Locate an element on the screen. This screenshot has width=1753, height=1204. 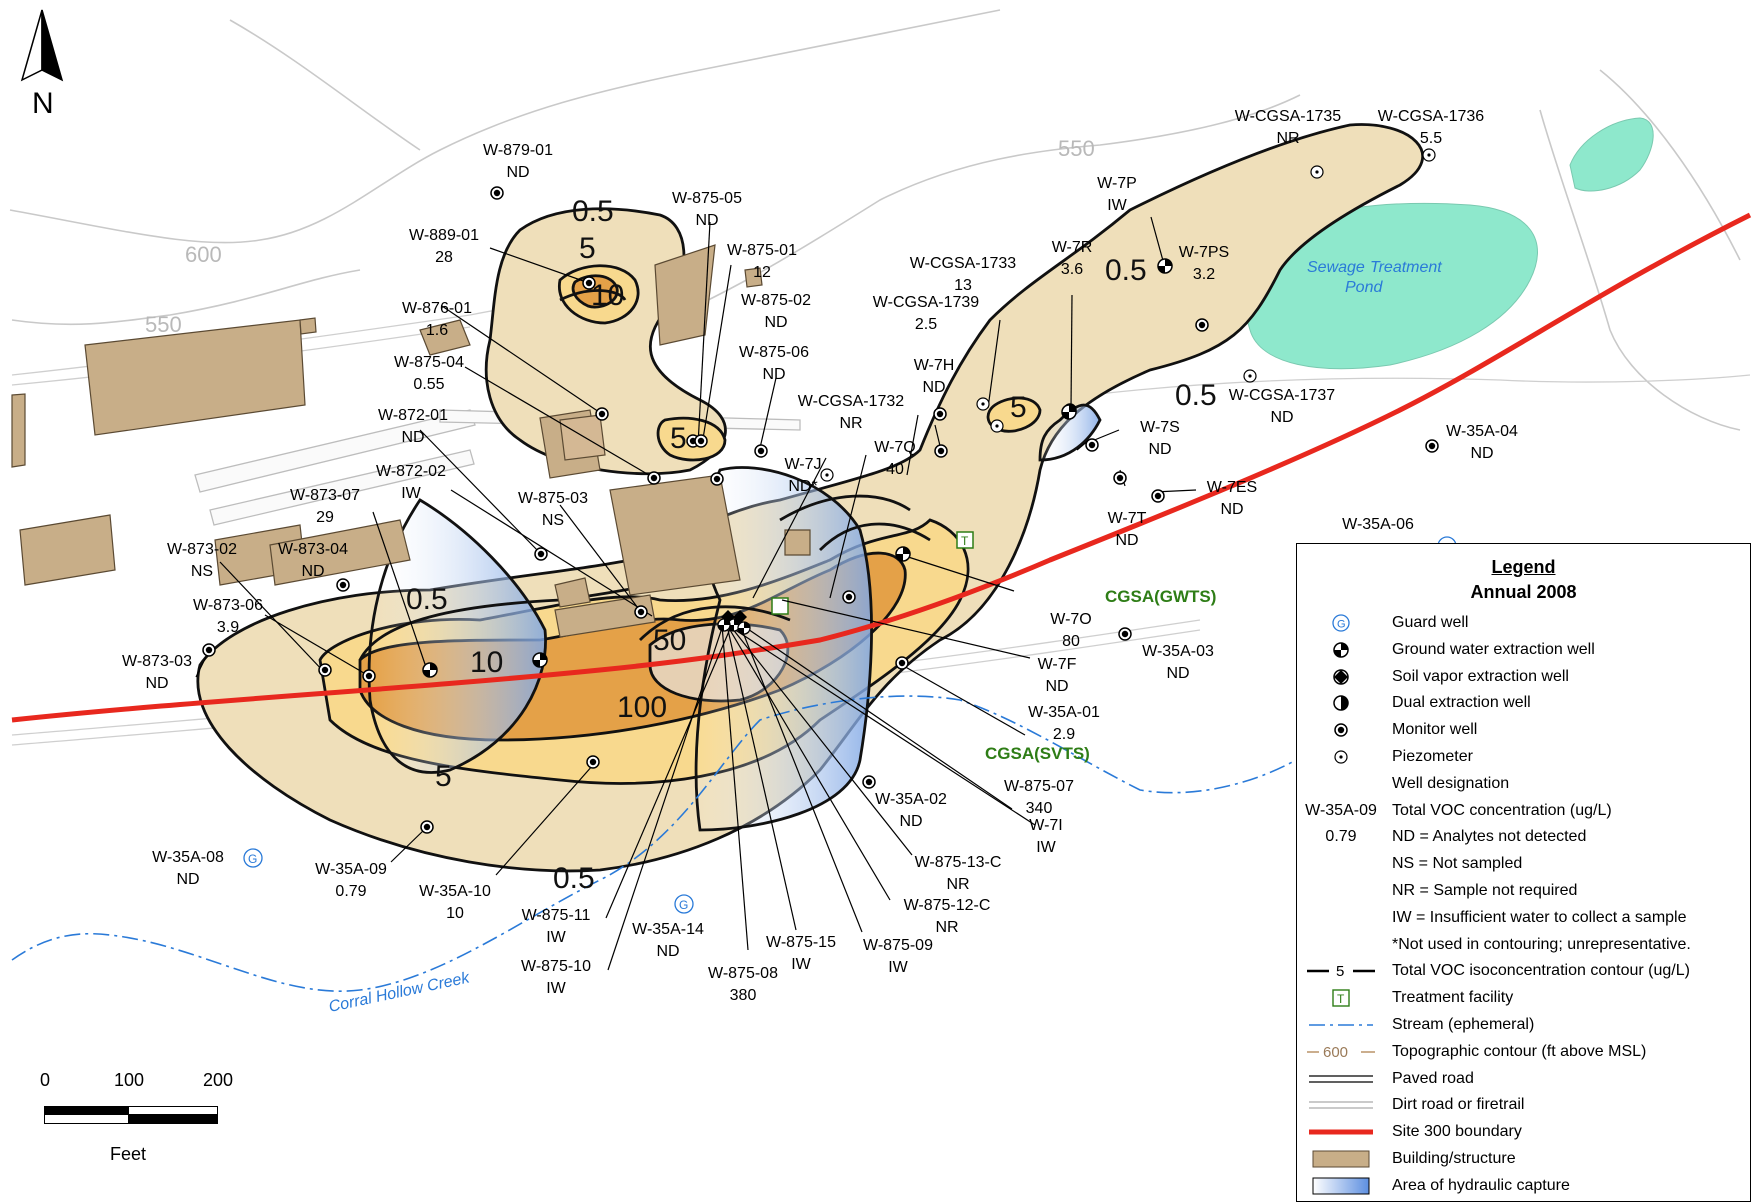
well-name: W-875-12-C is located at coordinates (947, 905).